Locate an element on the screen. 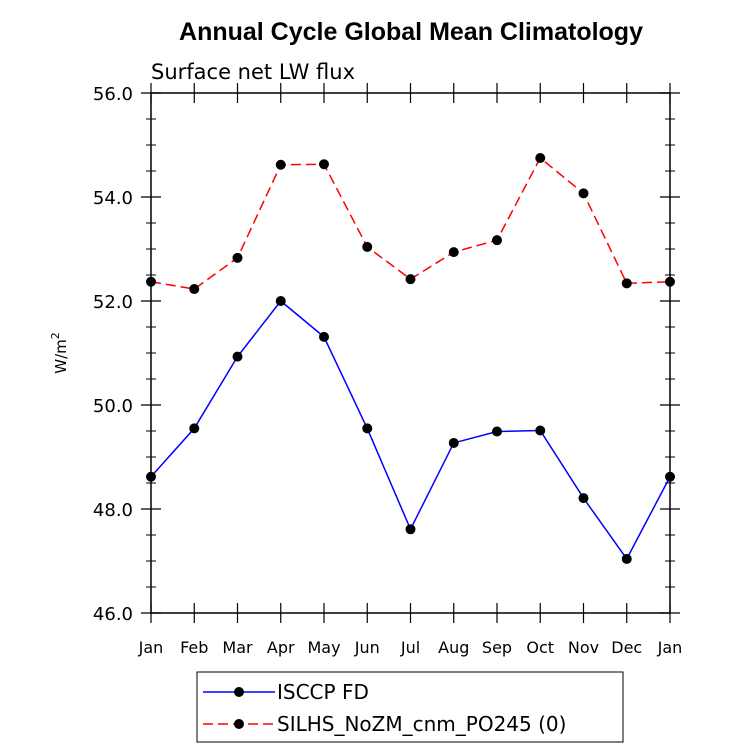 The width and height of the screenshot is (733, 748). y-tick-label: 52.0 is located at coordinates (113, 302).